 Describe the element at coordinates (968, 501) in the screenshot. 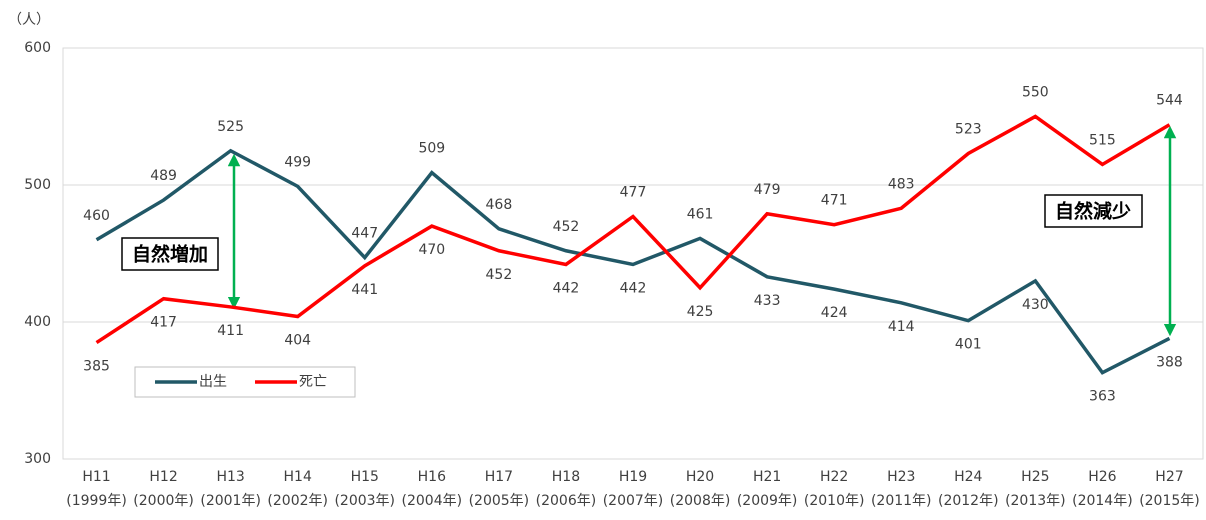

I see `x-tick-label: (2012年)` at that location.